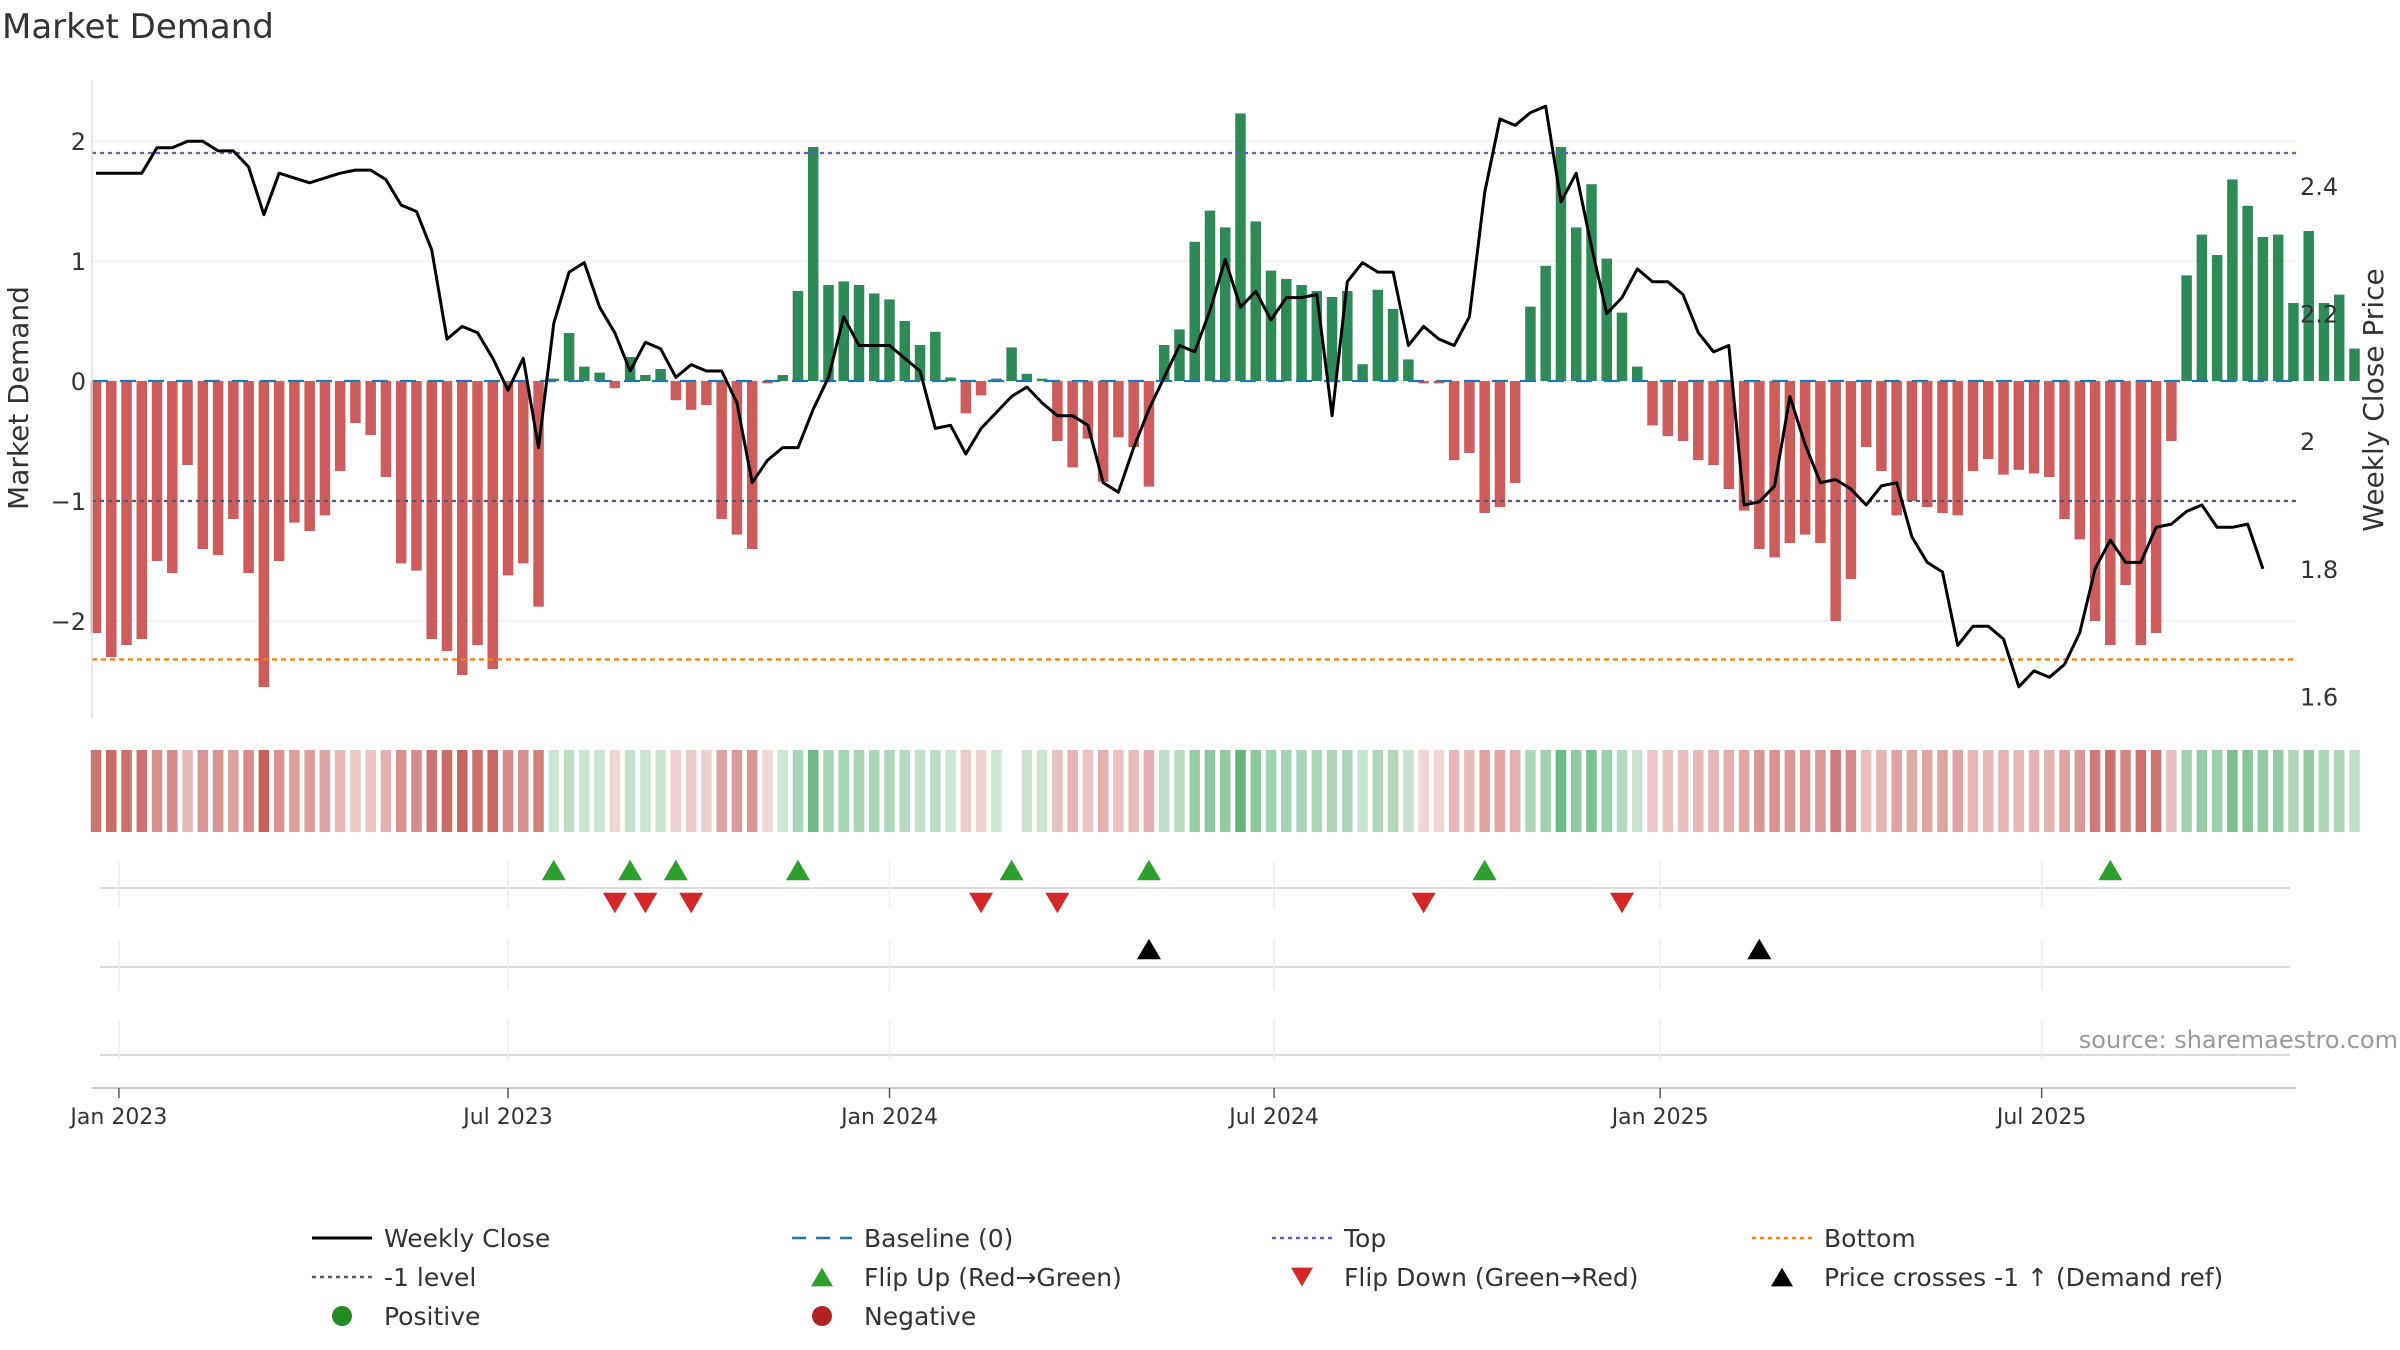 The image size is (2400, 1350). I want to click on legend-item: Positive, so click(406, 1316).